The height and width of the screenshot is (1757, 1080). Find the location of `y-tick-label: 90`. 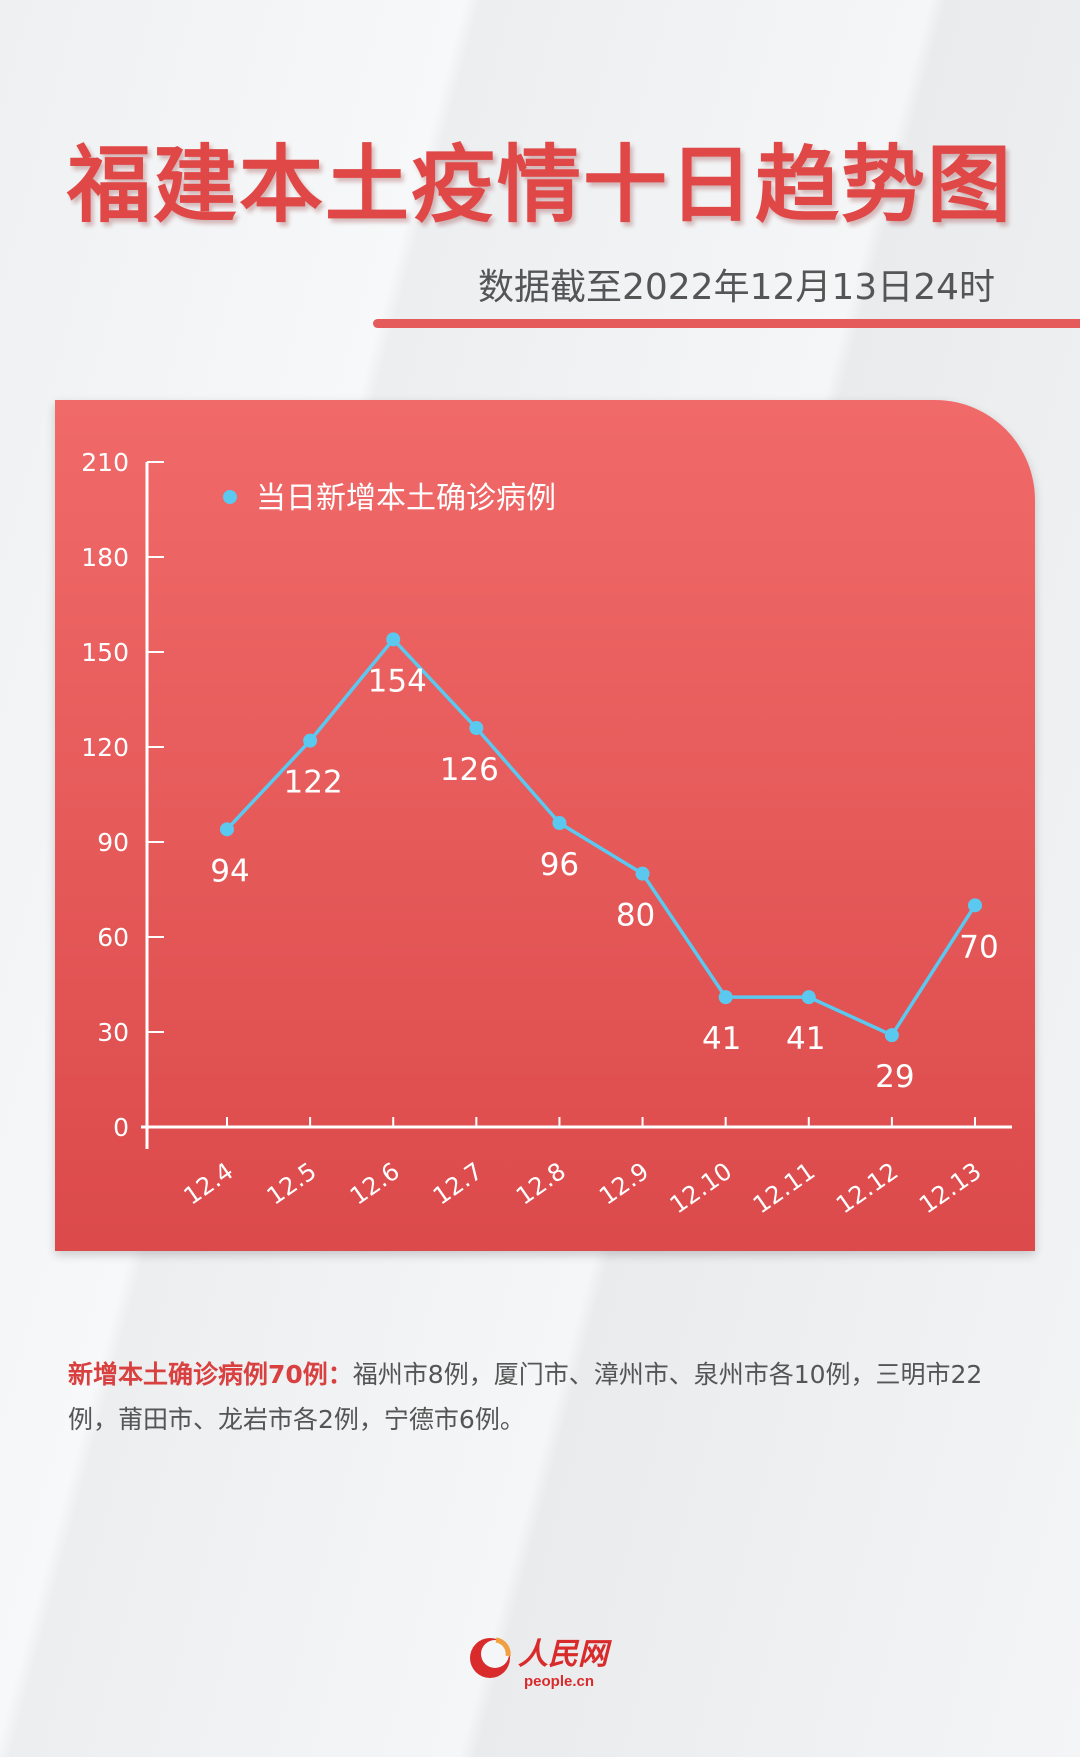

y-tick-label: 90 is located at coordinates (113, 842).